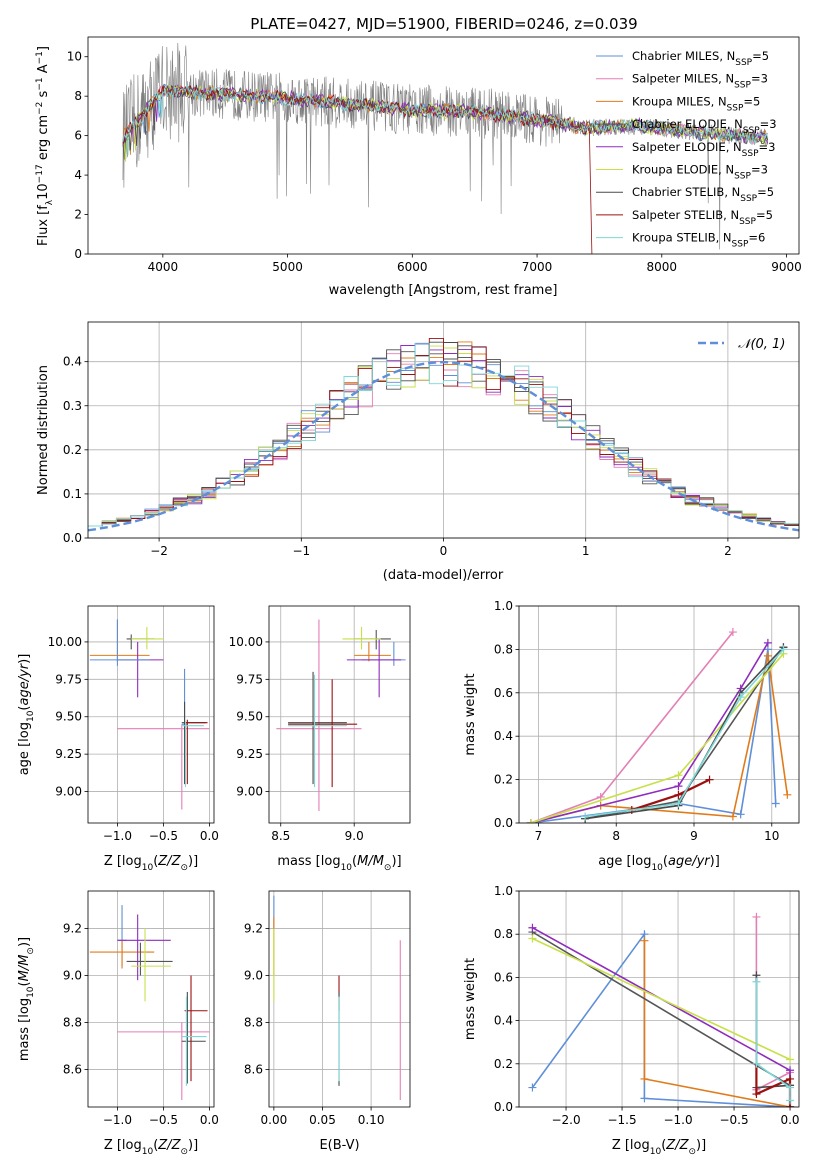  I want to click on weight-line-krou_miles, so click(659, 739).